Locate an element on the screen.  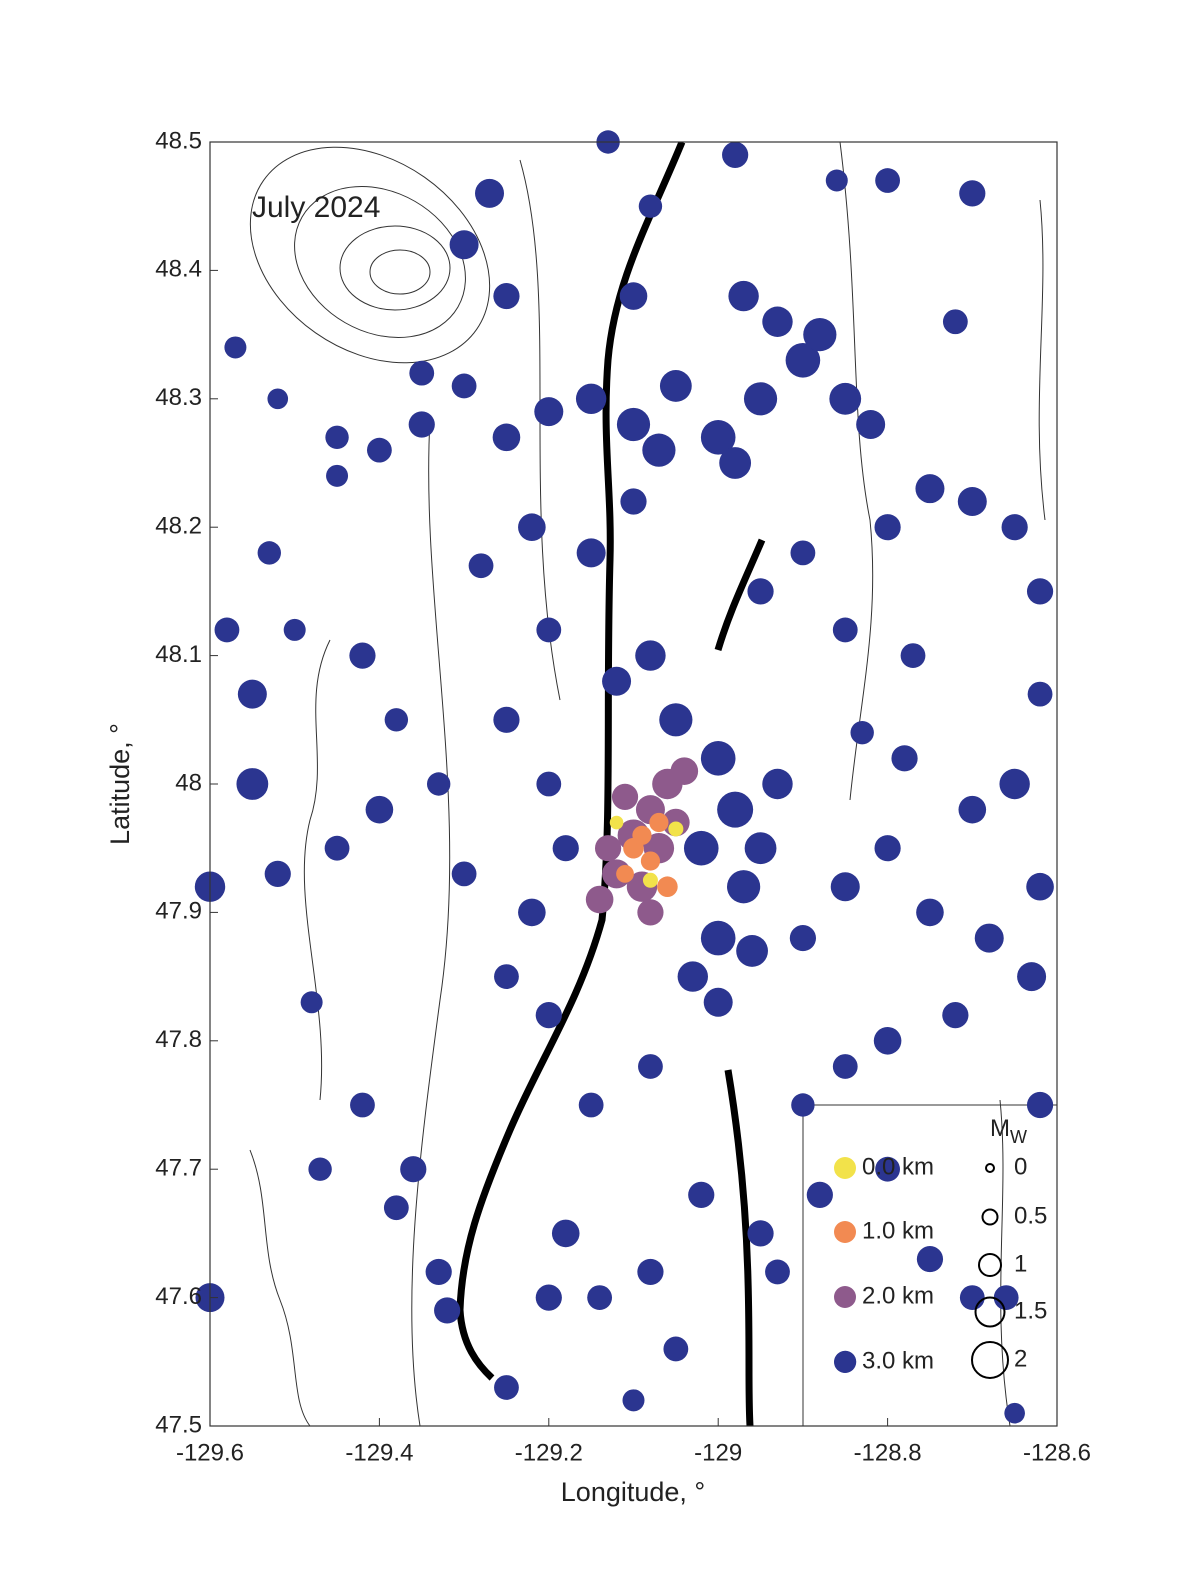
size-legend-label: 1.5 is located at coordinates (1030, 1310).